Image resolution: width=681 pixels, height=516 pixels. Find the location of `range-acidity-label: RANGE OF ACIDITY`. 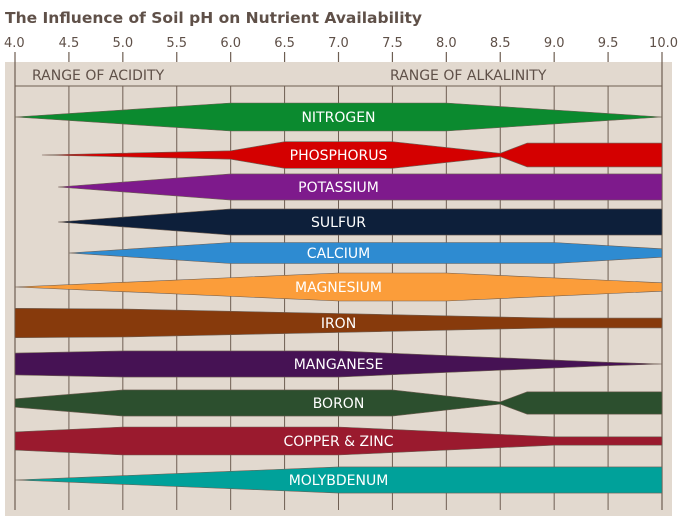

range-acidity-label: RANGE OF ACIDITY is located at coordinates (98, 76).